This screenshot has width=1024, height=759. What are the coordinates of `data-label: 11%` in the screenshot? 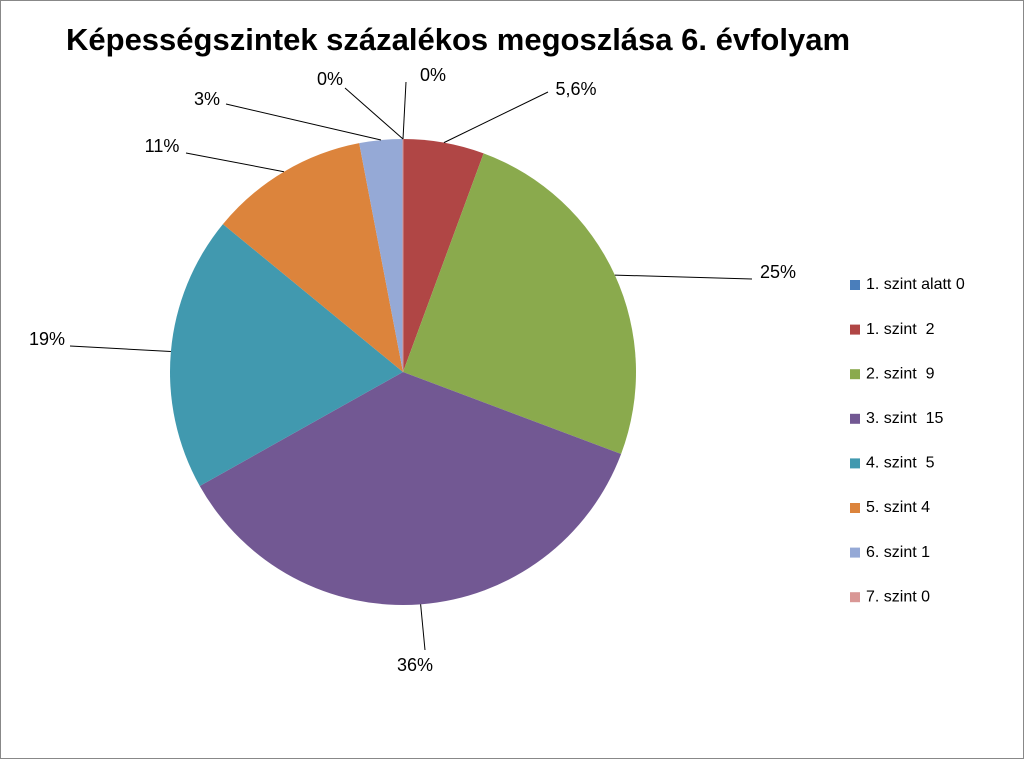 It's located at (162, 146).